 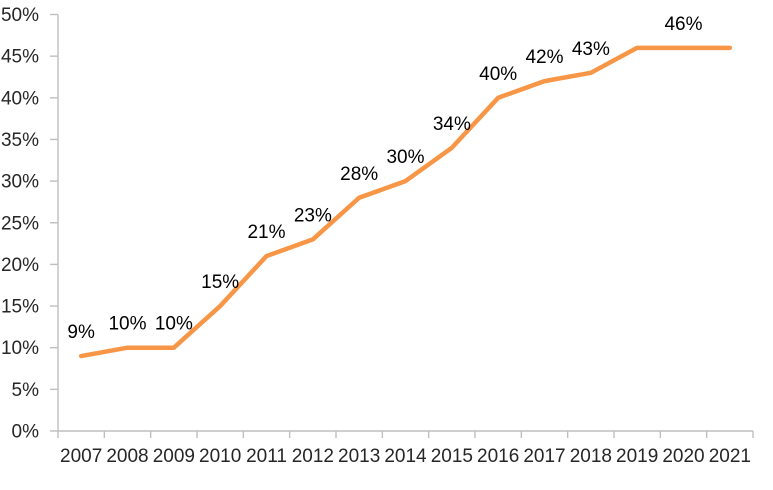 I want to click on data-label: 34%, so click(x=452, y=124).